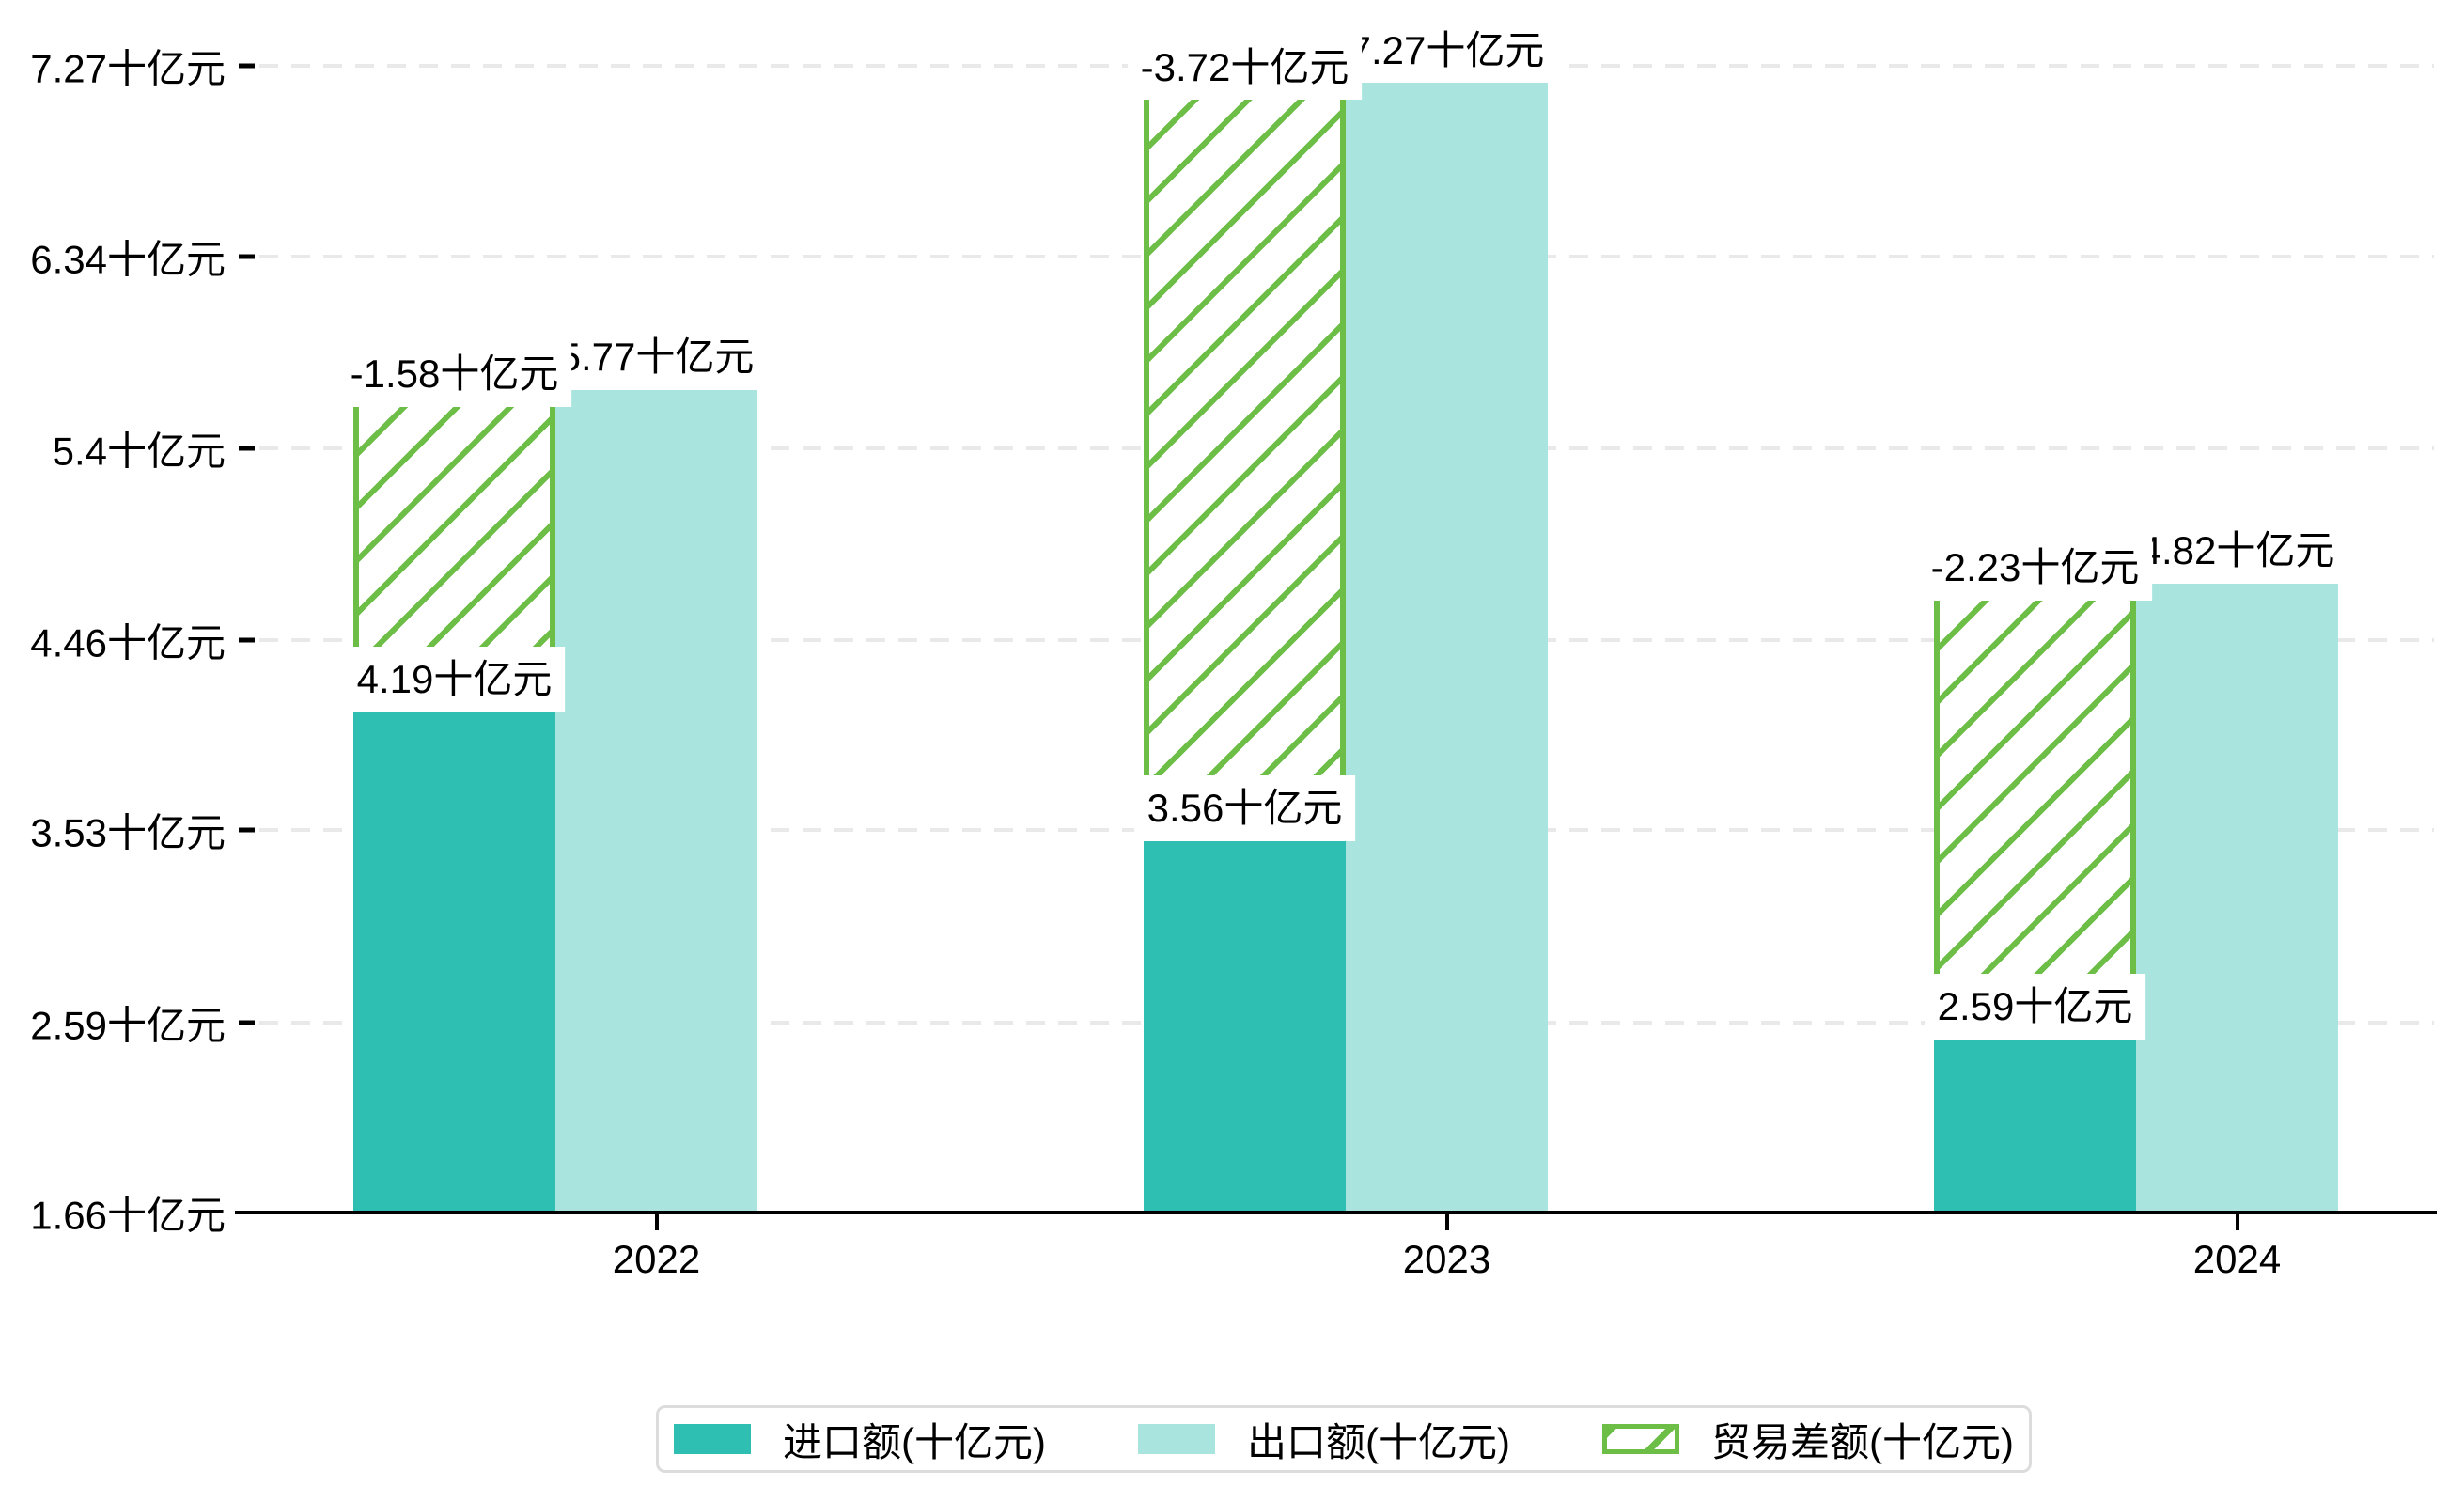 The width and height of the screenshot is (2464, 1502). What do you see at coordinates (656, 801) in the screenshot?
I see `export-bar-2022` at bounding box center [656, 801].